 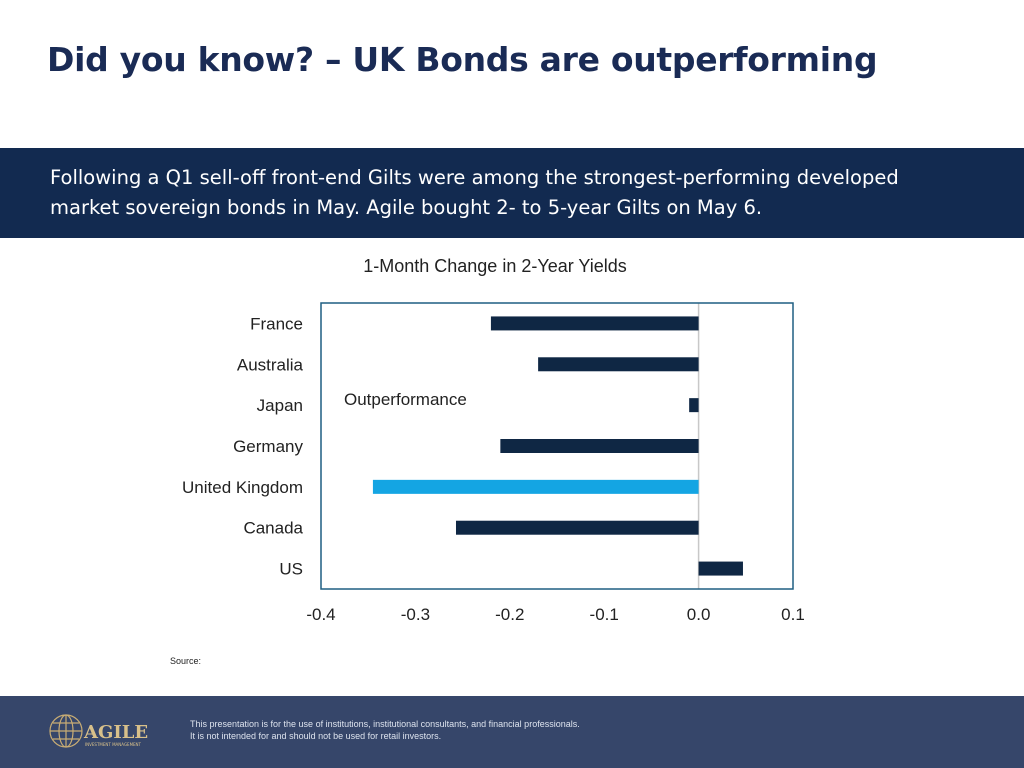 I want to click on bar-canada, so click(x=577, y=527).